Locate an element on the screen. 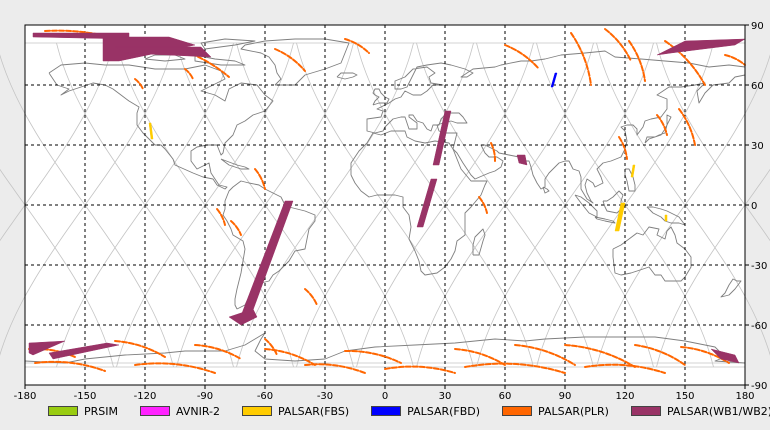 This screenshot has width=770, height=430. x-tick-label: 60 is located at coordinates (505, 396).